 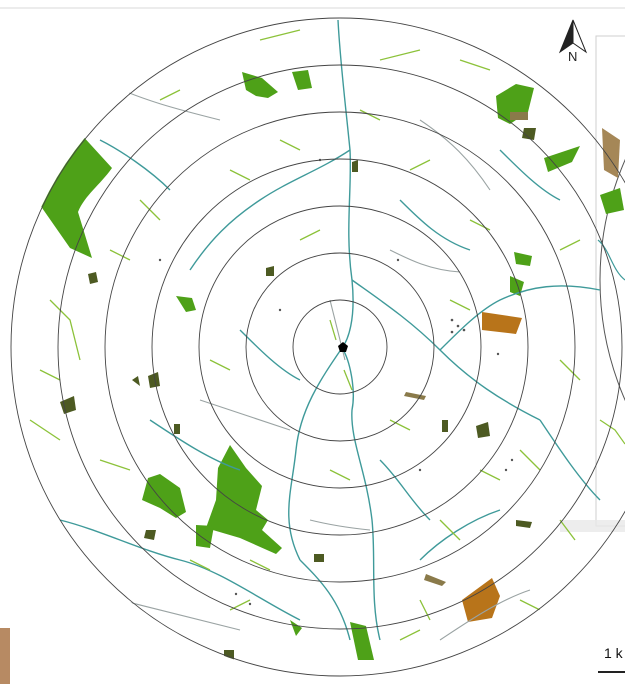 What do you see at coordinates (5, 656) in the screenshot?
I see `corner-photo-fragment` at bounding box center [5, 656].